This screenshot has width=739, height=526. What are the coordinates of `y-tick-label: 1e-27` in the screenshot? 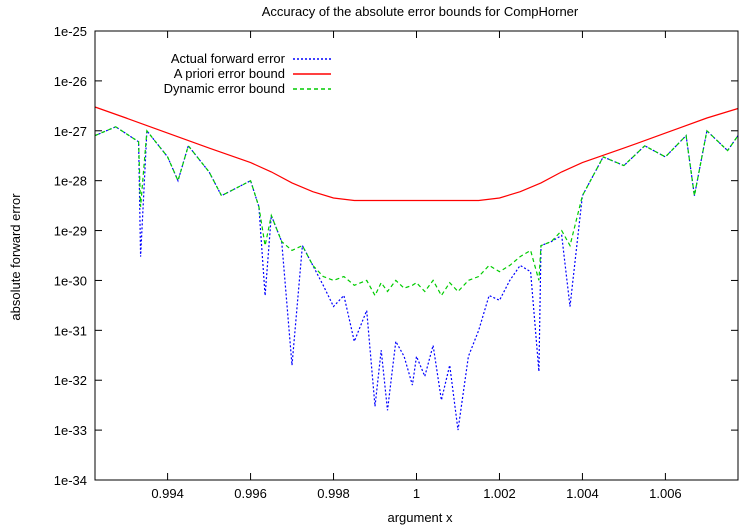 It's located at (70, 131).